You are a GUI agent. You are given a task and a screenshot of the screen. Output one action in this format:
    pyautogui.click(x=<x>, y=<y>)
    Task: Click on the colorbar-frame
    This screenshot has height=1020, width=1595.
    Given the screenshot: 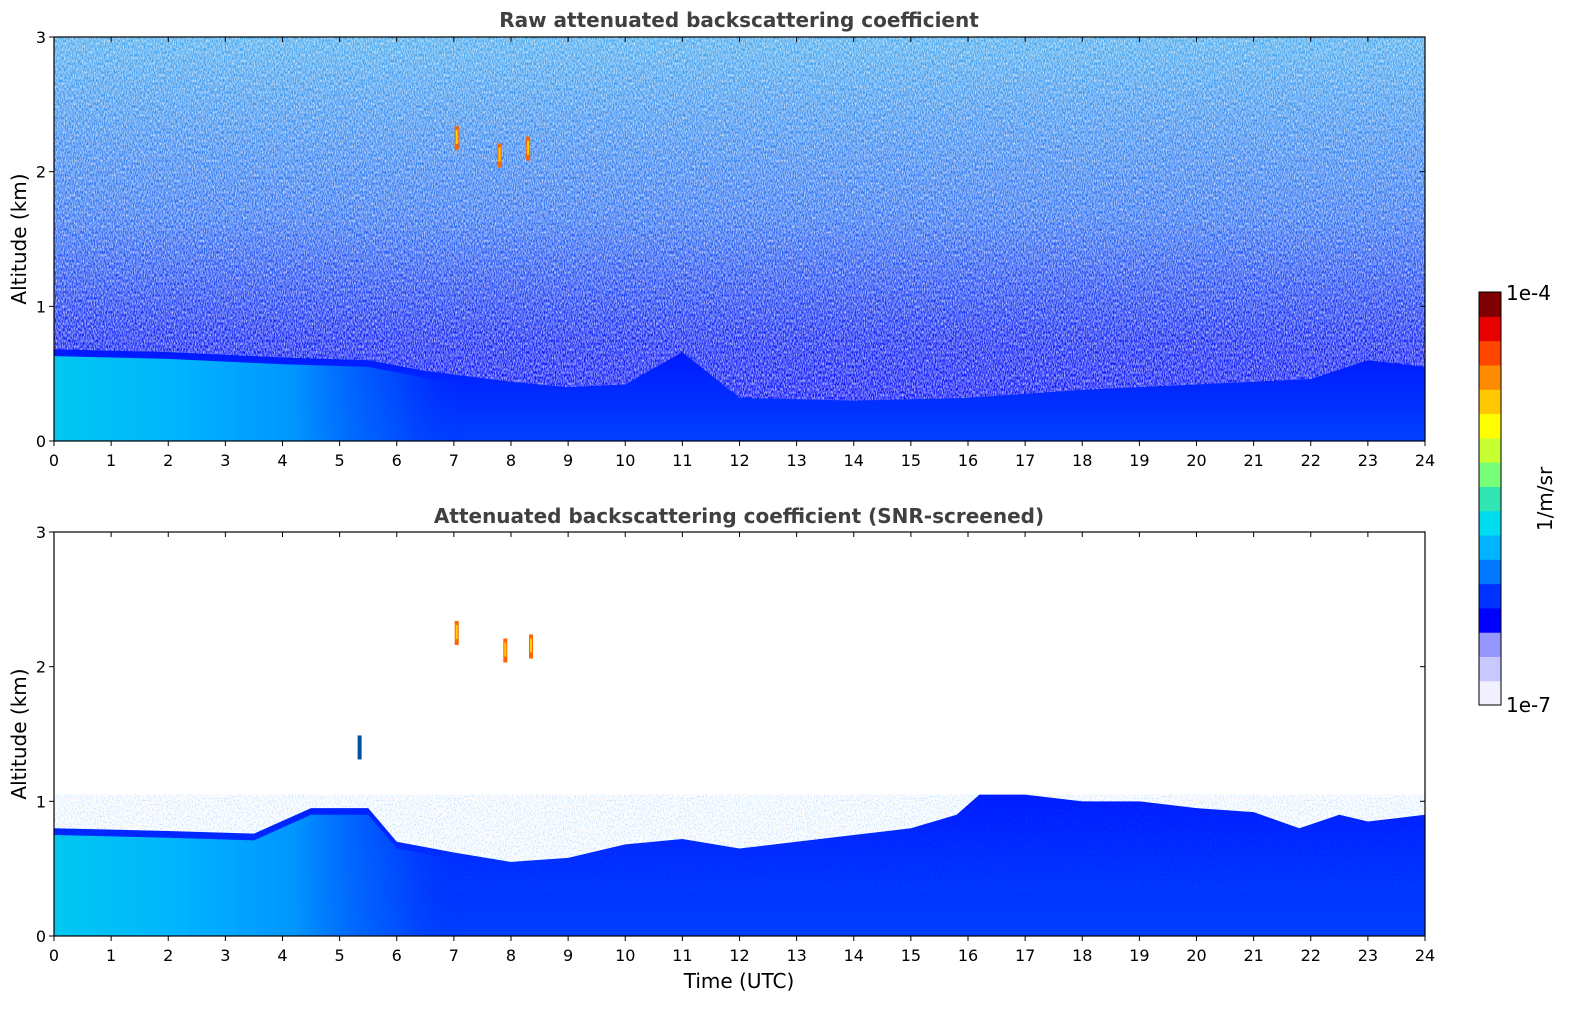 What is the action you would take?
    pyautogui.click(x=1490, y=498)
    